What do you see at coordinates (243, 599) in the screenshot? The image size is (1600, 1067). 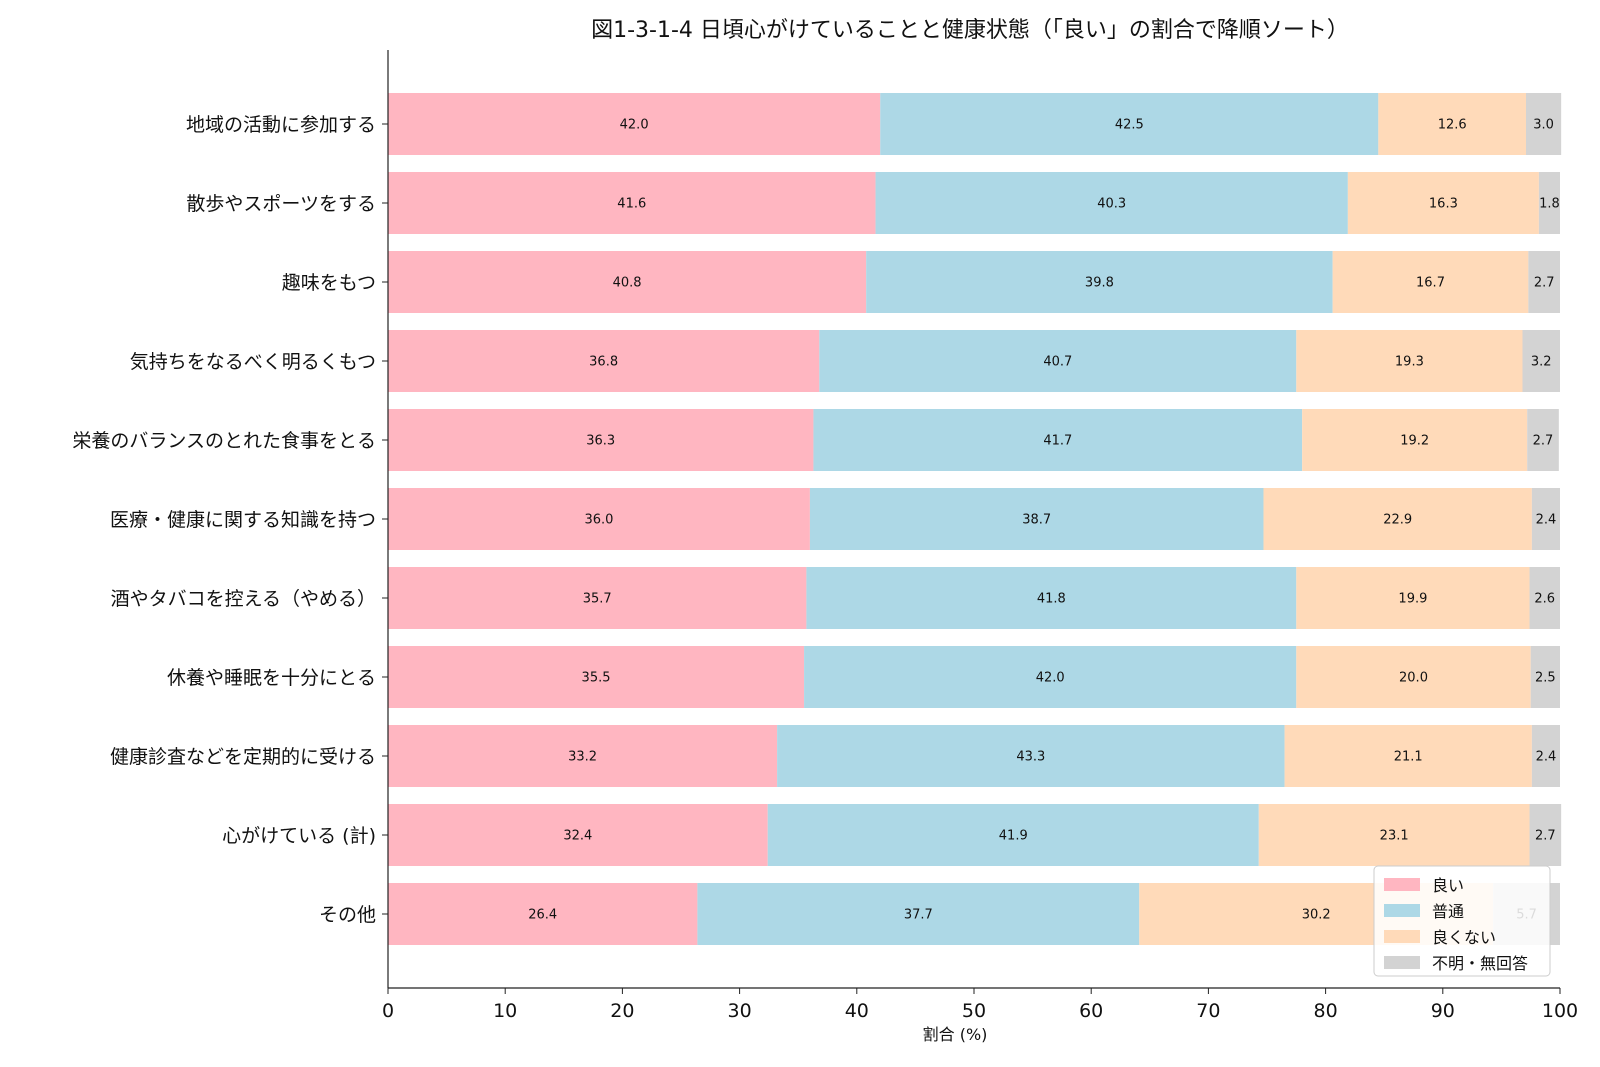 I see `category-label: 酒やタバコを控える（やめる）` at bounding box center [243, 599].